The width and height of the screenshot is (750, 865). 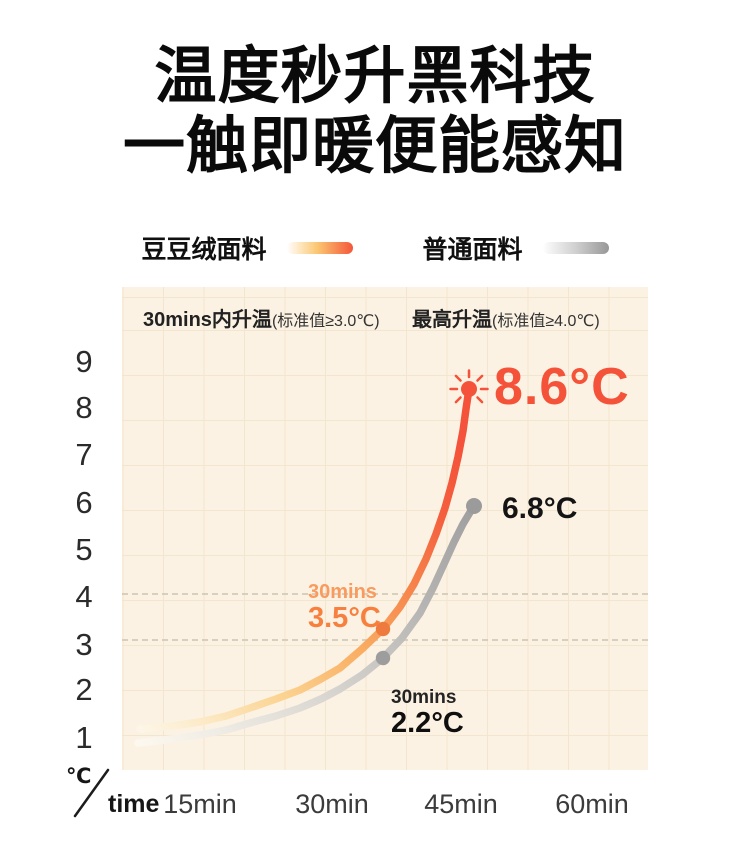 I want to click on y-axis-tick-1: 1, so click(x=84, y=737).